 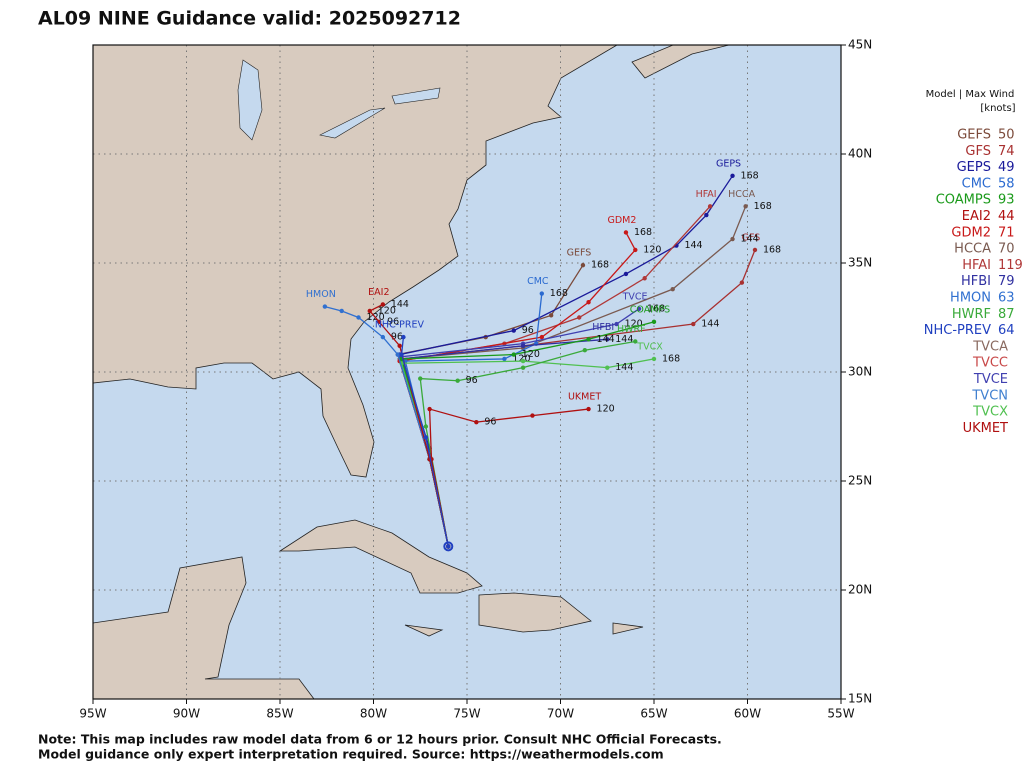 I want to click on legend-model: HCCA, so click(x=972, y=249).